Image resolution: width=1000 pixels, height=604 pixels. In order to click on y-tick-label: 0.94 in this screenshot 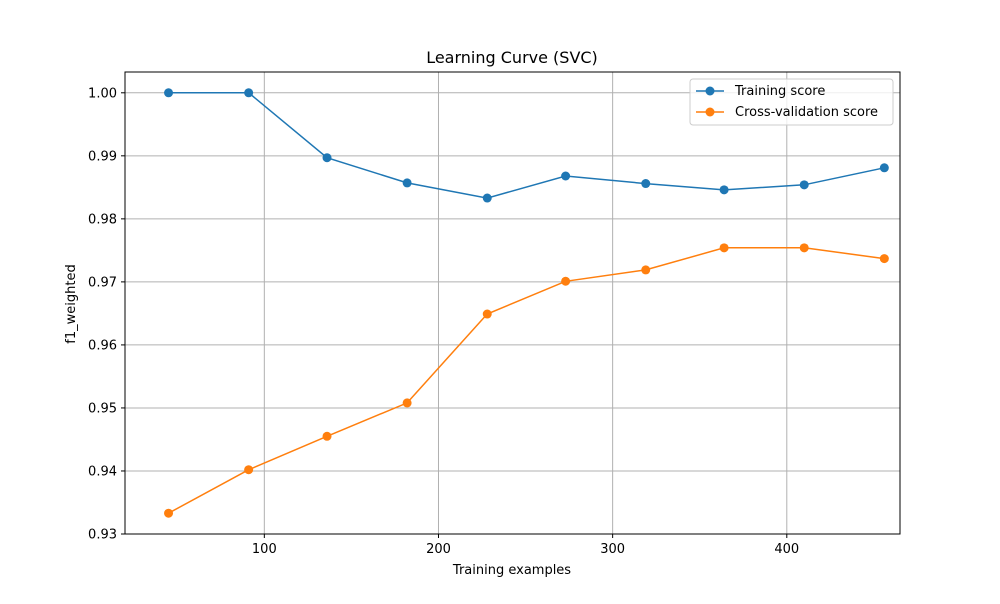, I will do `click(102, 471)`.